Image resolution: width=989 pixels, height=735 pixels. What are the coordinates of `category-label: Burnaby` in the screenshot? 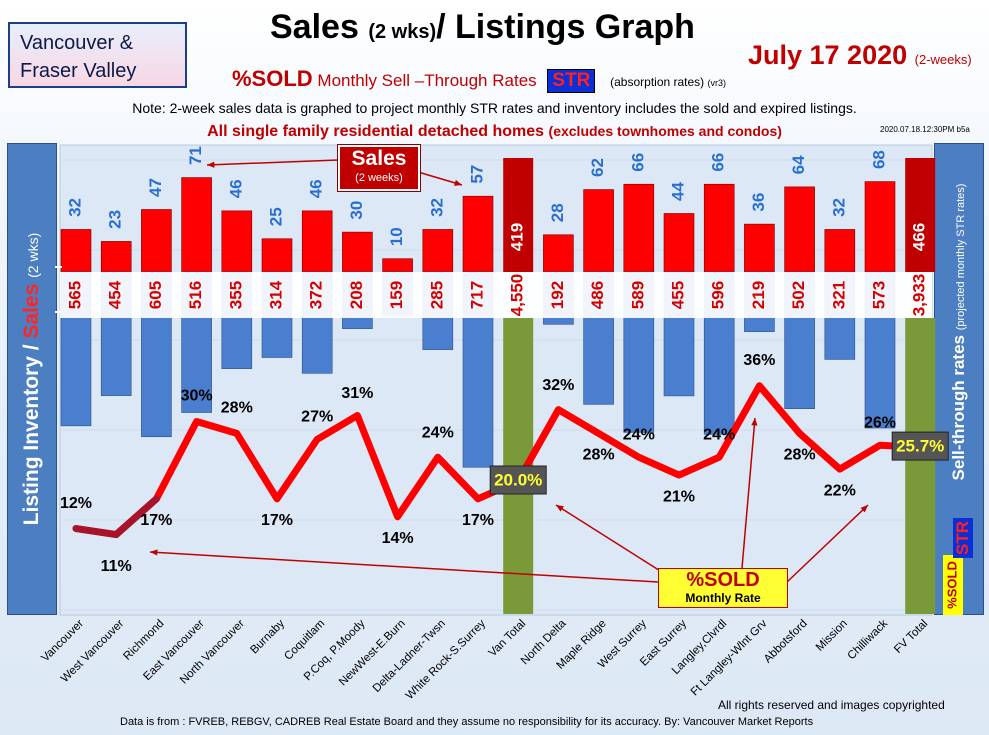 It's located at (267, 636).